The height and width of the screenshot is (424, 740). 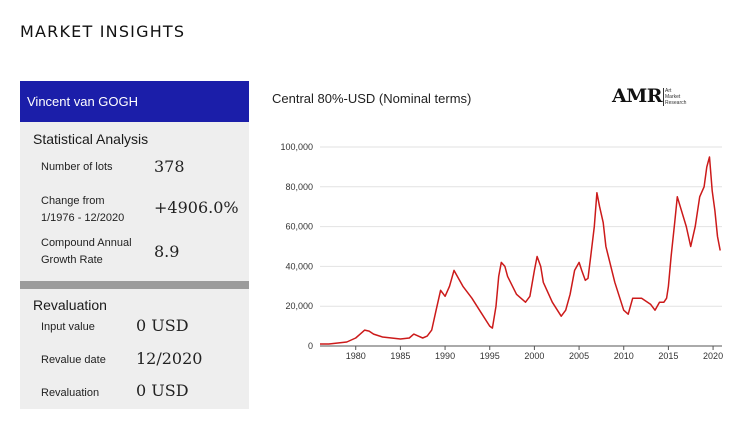 What do you see at coordinates (534, 356) in the screenshot?
I see `x-tick-label: 2000` at bounding box center [534, 356].